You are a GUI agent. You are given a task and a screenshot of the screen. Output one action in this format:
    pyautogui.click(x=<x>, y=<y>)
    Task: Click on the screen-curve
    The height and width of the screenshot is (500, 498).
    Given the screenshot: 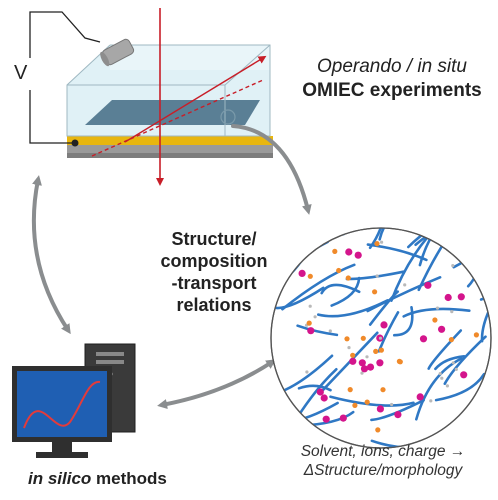 What is the action you would take?
    pyautogui.click(x=62, y=404)
    